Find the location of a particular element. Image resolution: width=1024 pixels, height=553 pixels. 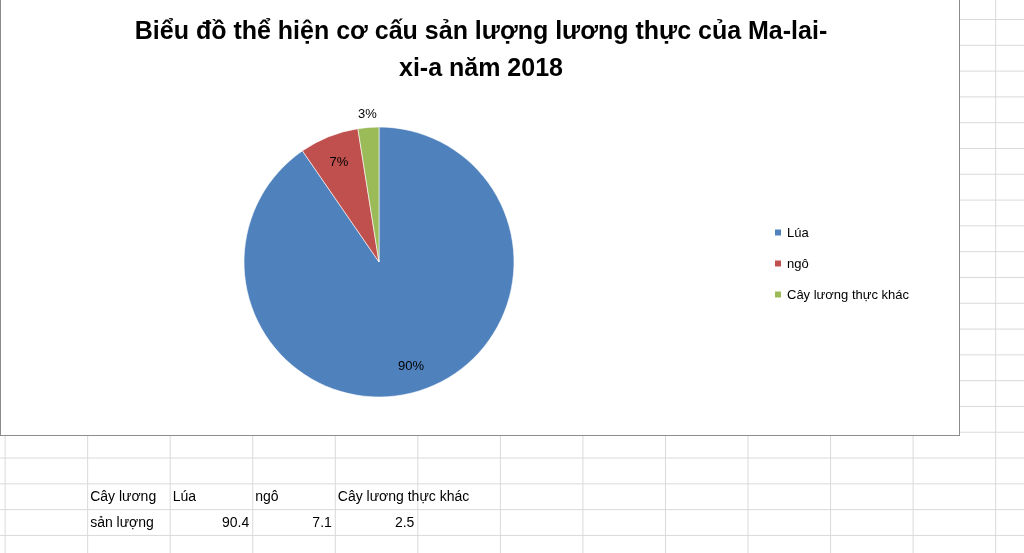

legend-label: Lúa is located at coordinates (798, 232).